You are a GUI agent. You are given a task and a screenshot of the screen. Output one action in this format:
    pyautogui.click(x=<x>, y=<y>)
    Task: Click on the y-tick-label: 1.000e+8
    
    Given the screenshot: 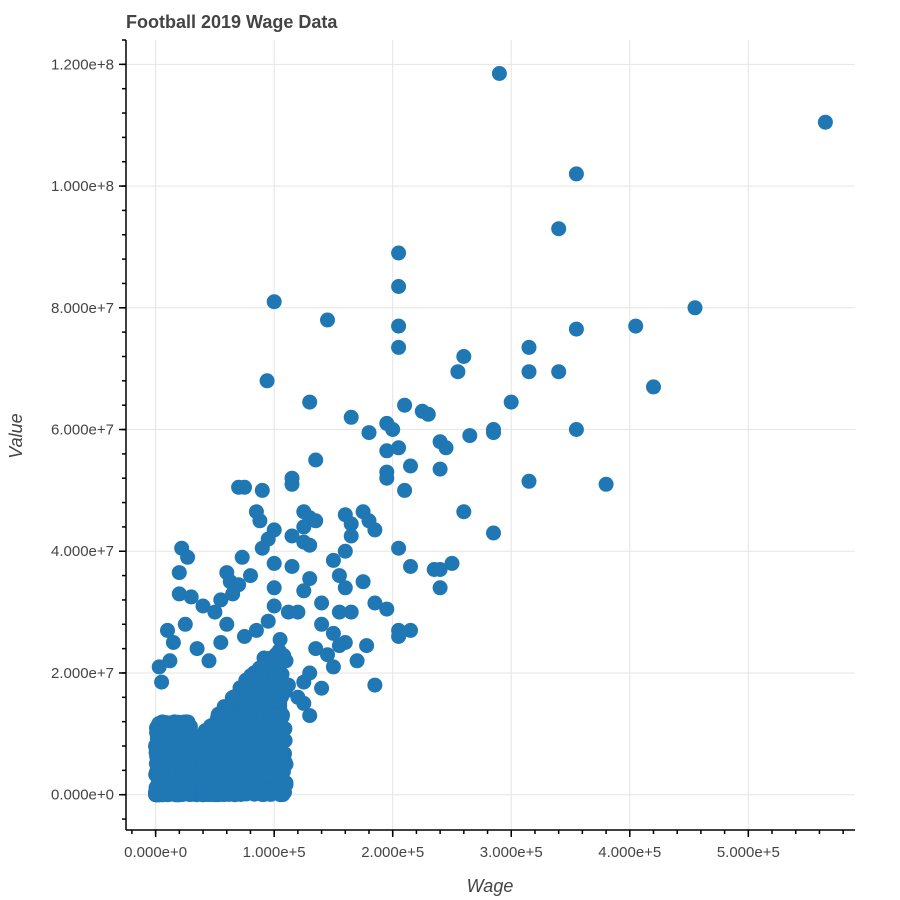 What is the action you would take?
    pyautogui.click(x=82, y=186)
    